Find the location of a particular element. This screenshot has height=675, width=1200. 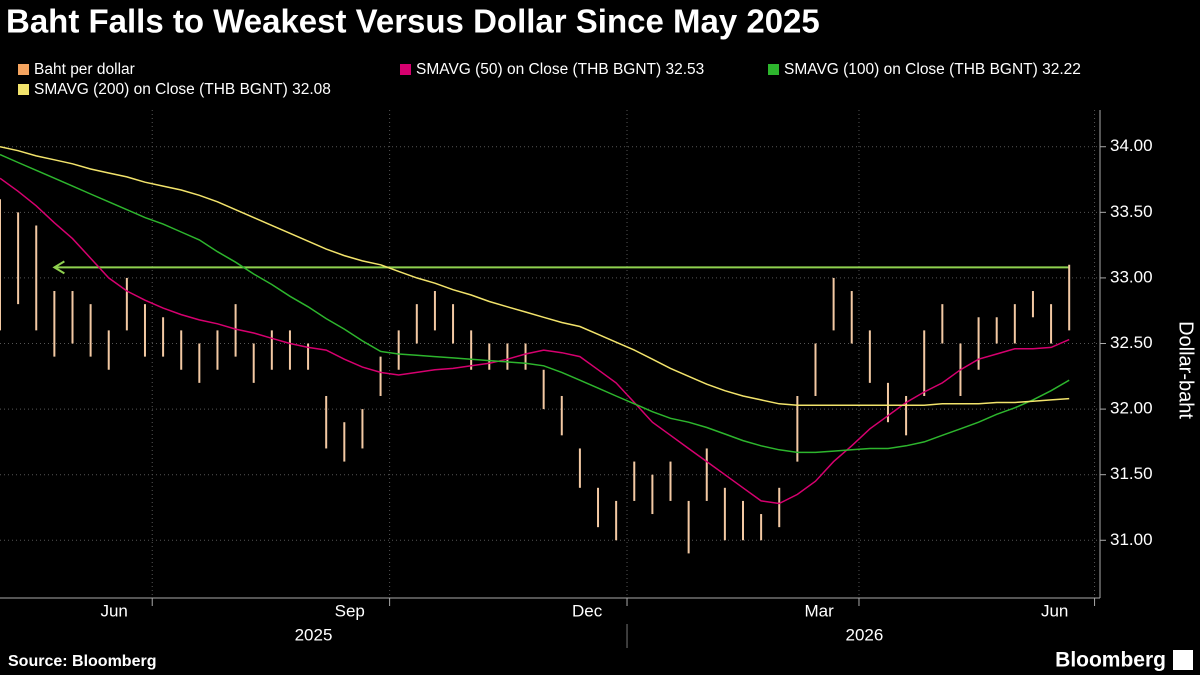

y-axis-title: Dollar-baht is located at coordinates (1186, 370).